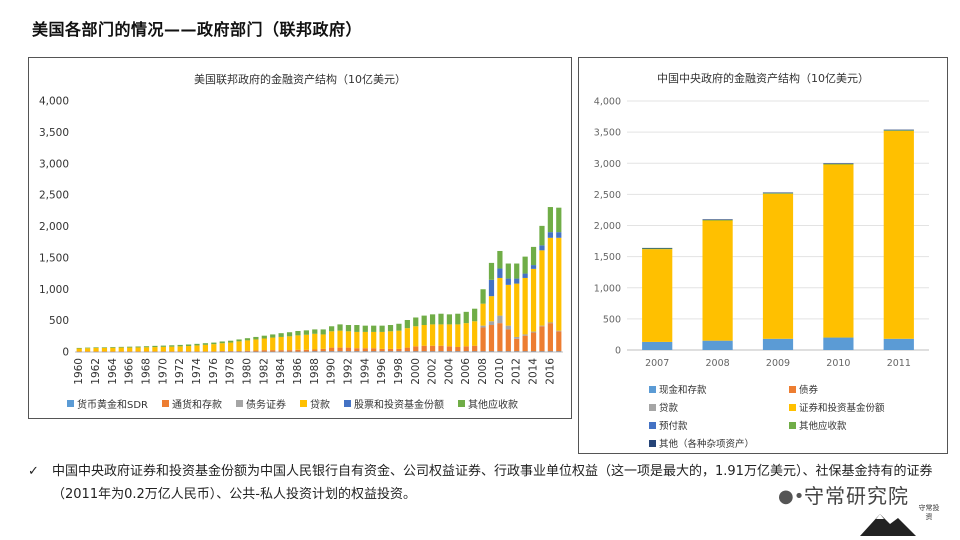 The width and height of the screenshot is (960, 540). I want to click on legend-label: 现金和存款, so click(683, 390).